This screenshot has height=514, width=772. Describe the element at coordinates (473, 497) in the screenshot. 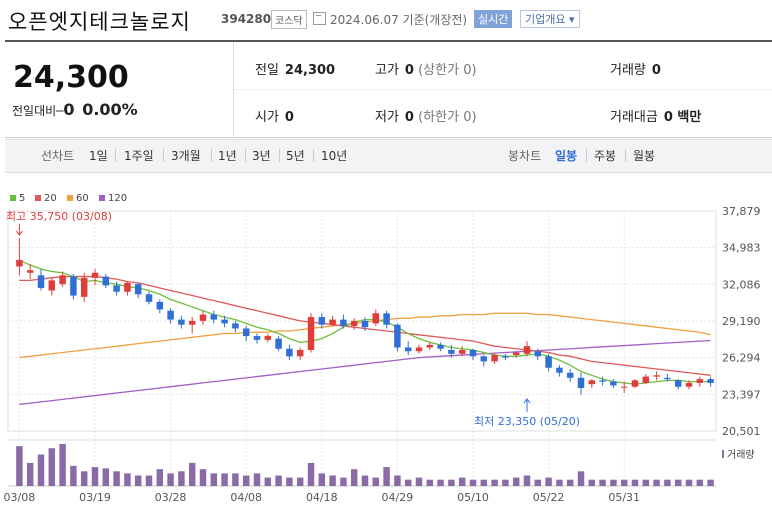

I see `x-tick-label: 05/10` at that location.